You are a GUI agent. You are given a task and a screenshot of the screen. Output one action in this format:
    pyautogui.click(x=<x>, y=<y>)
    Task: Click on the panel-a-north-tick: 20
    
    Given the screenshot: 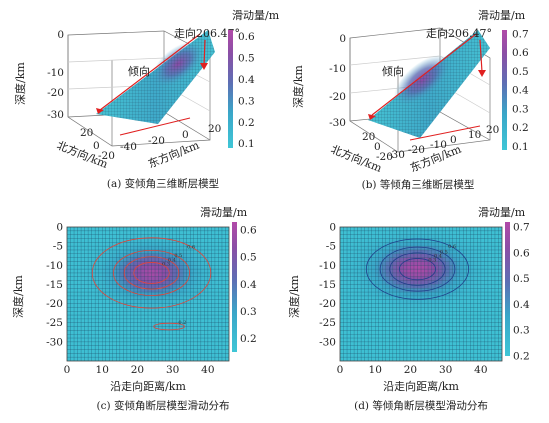 What is the action you would take?
    pyautogui.click(x=86, y=133)
    